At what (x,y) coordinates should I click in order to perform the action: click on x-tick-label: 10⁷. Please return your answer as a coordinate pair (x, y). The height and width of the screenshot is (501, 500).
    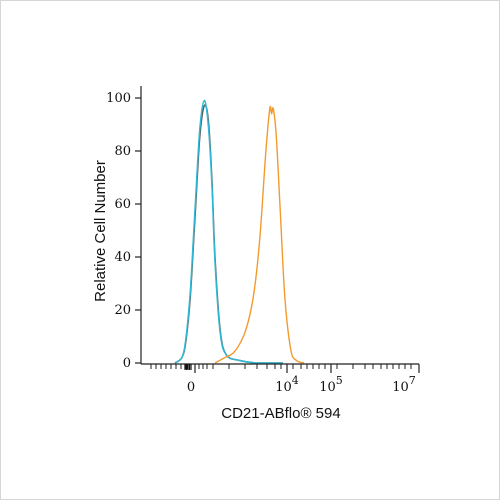
    Looking at the image, I should click on (404, 384).